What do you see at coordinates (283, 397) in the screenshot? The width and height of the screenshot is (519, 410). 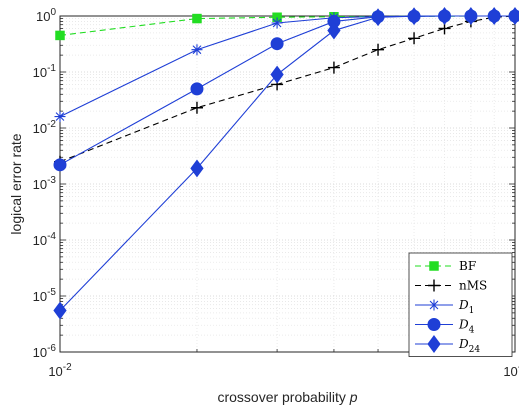 I see `x-axis-label-text: crossover probability` at bounding box center [283, 397].